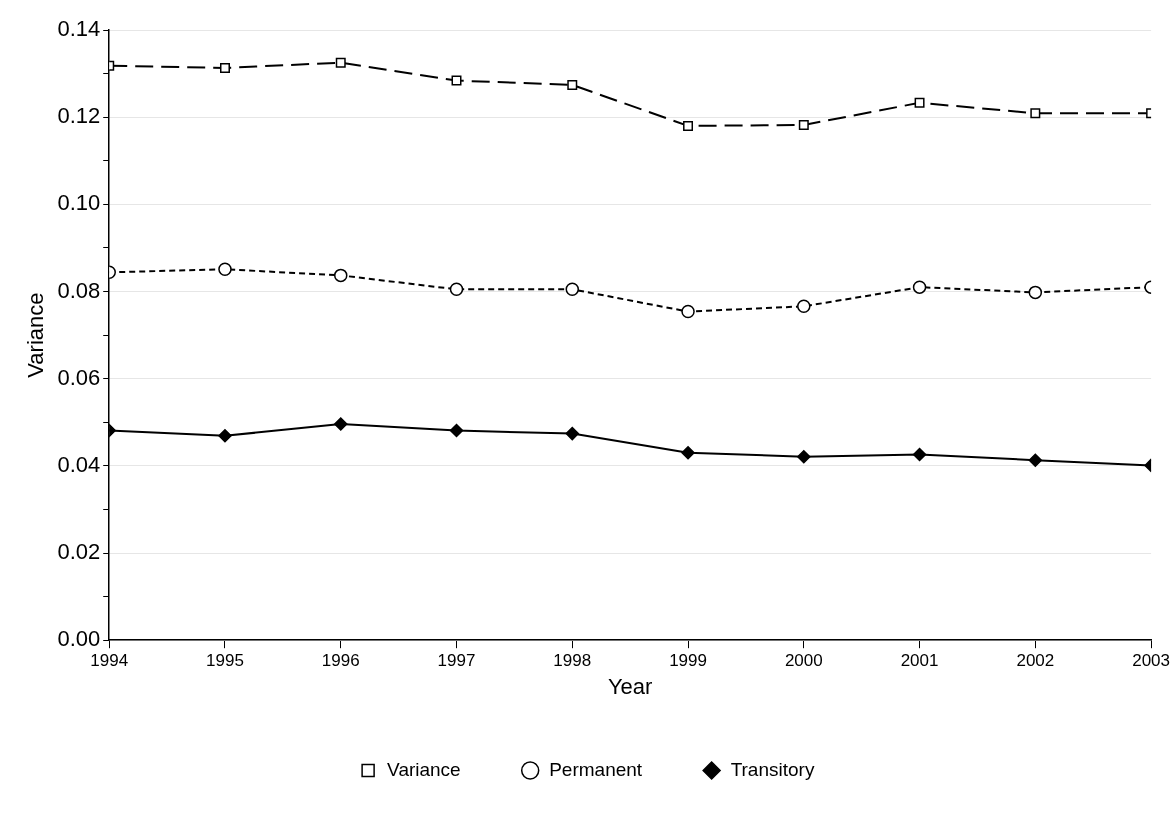 Image resolution: width=1173 pixels, height=821 pixels. I want to click on x-tick-label: 1996, so click(340, 661).